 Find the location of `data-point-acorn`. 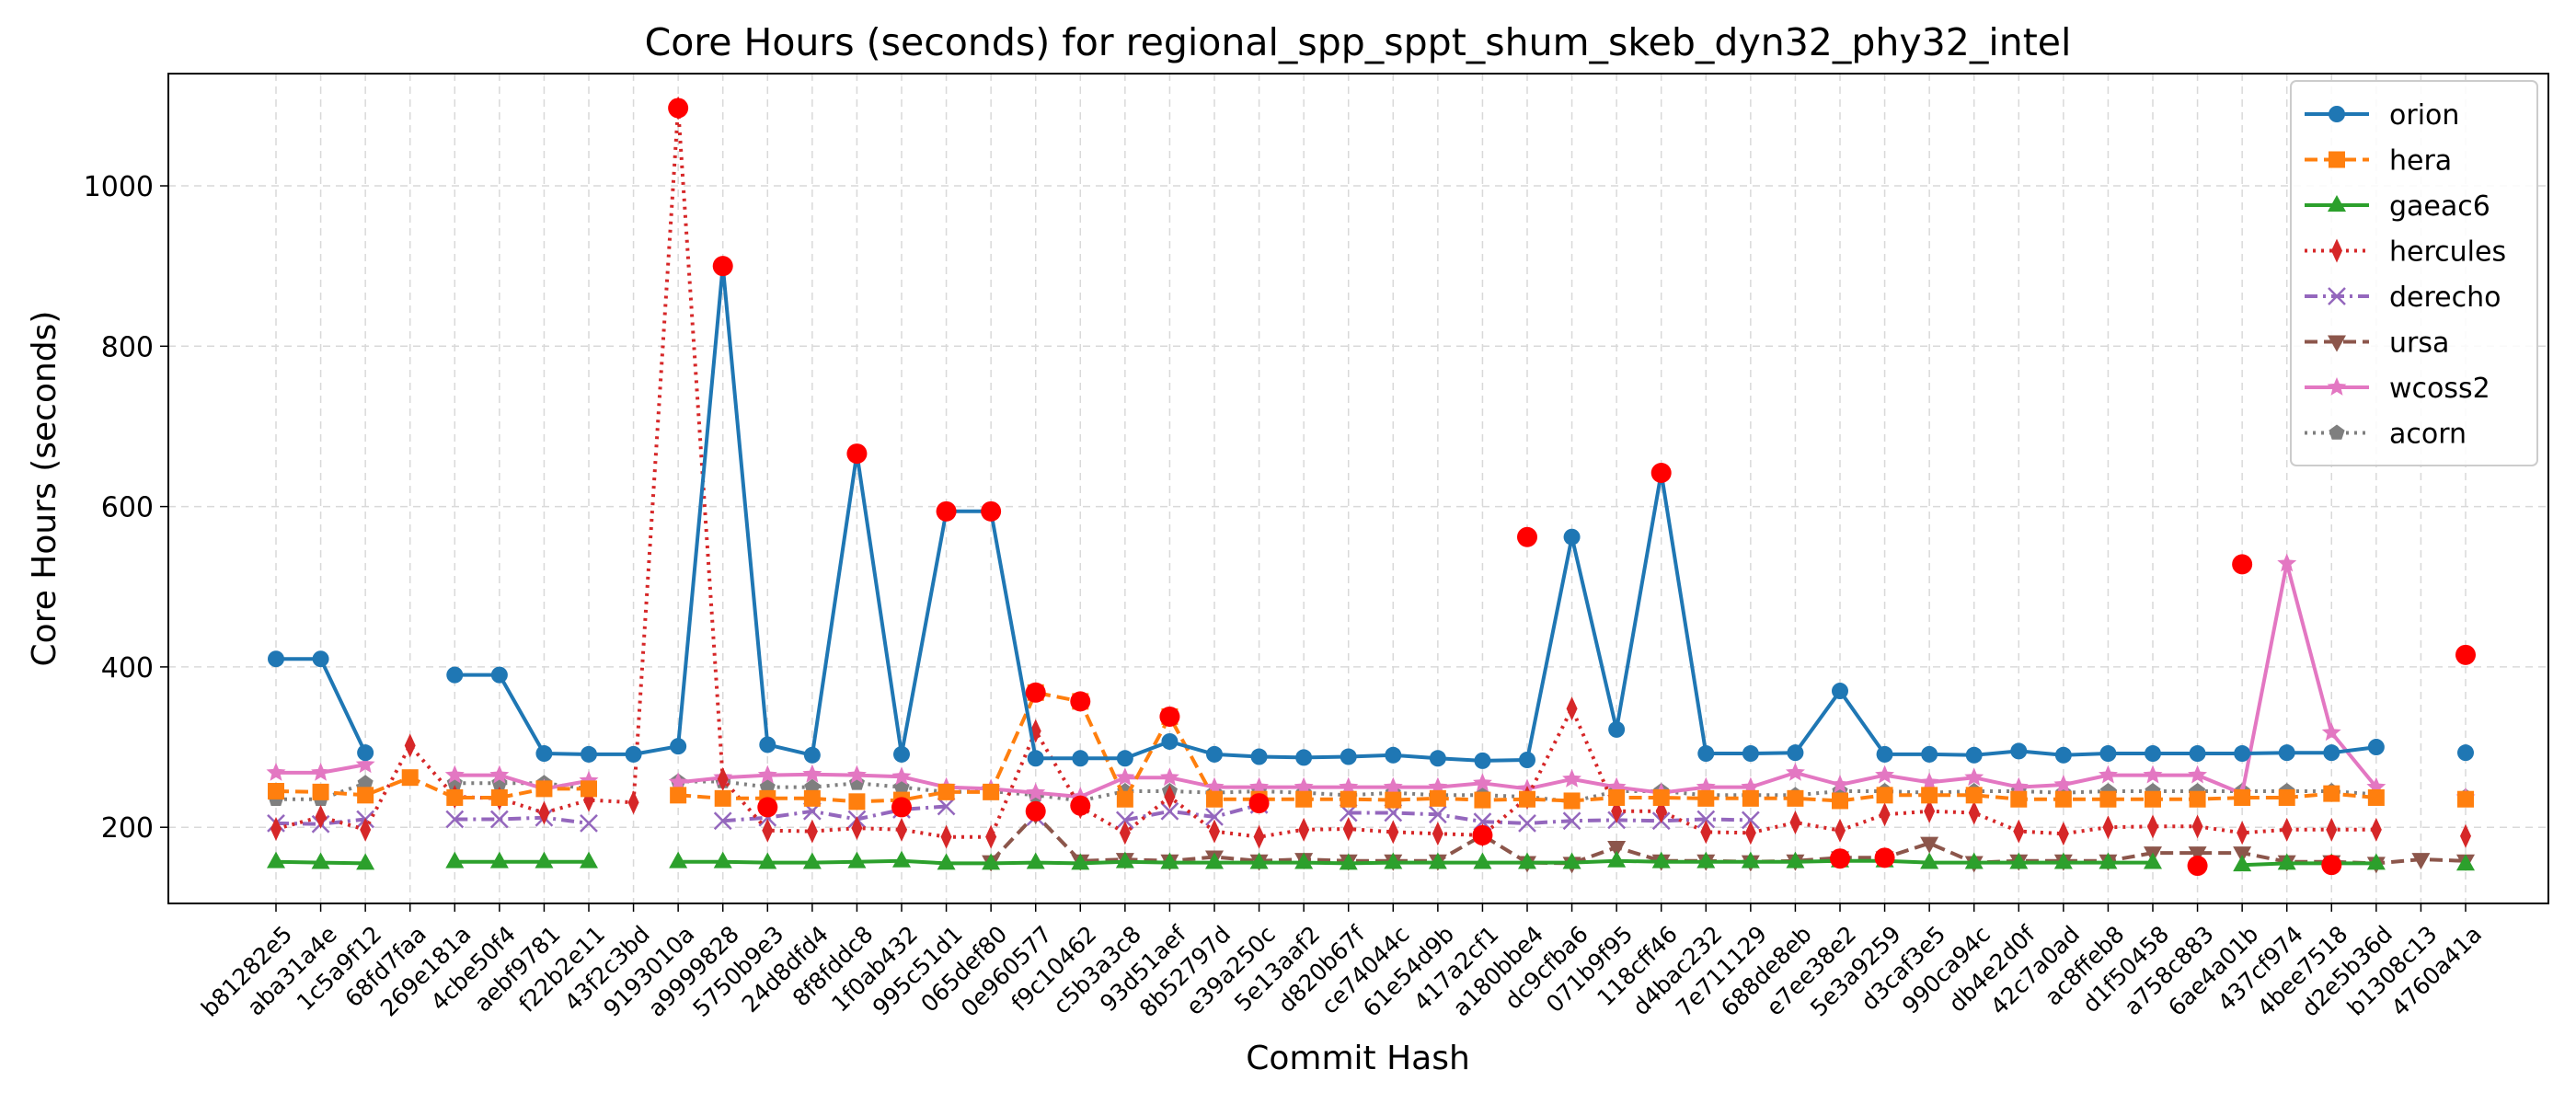

data-point-acorn is located at coordinates (767, 786).